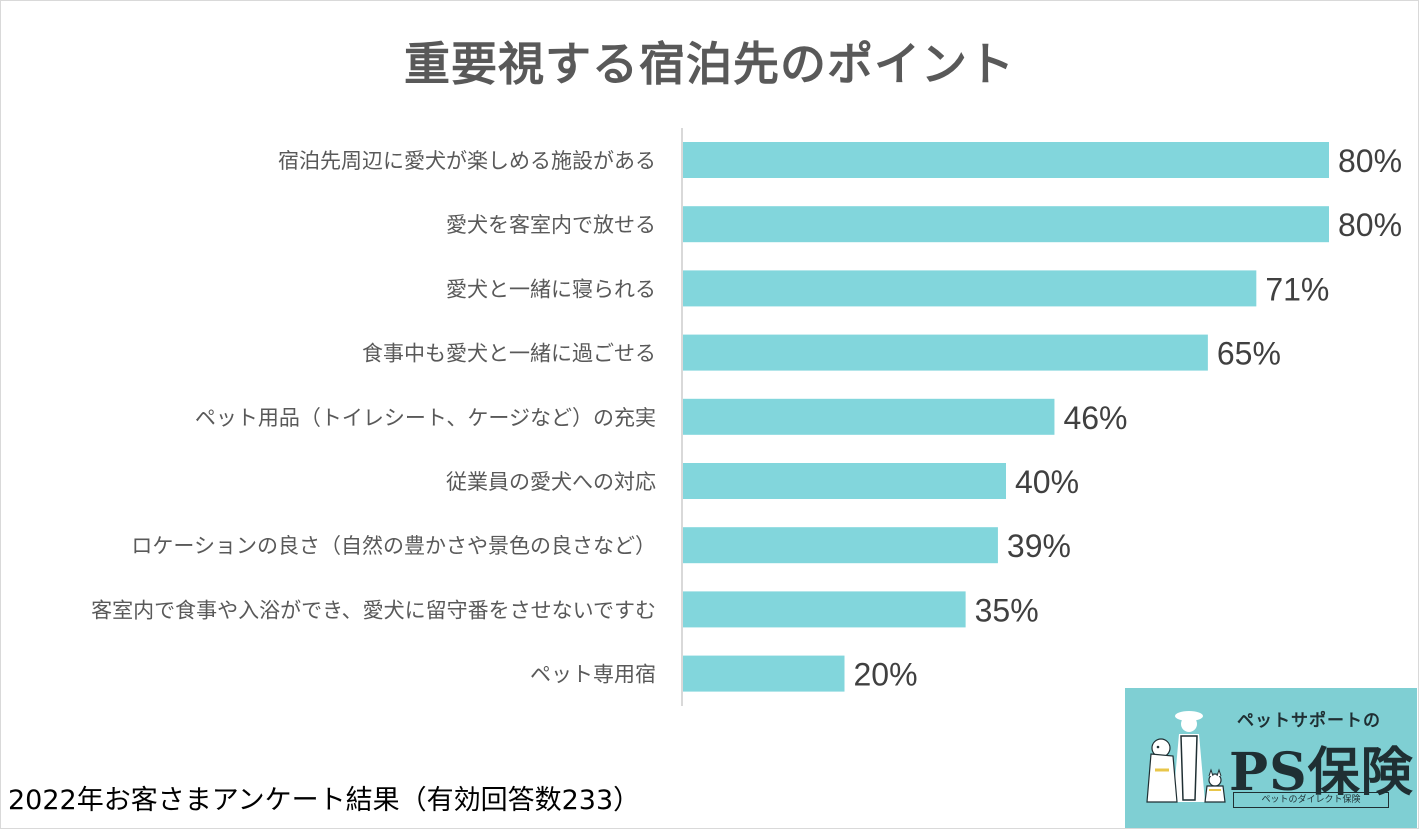 This screenshot has width=1419, height=829. I want to click on category-label: 食事中も愛犬と一緒に過ごせる, so click(509, 354).